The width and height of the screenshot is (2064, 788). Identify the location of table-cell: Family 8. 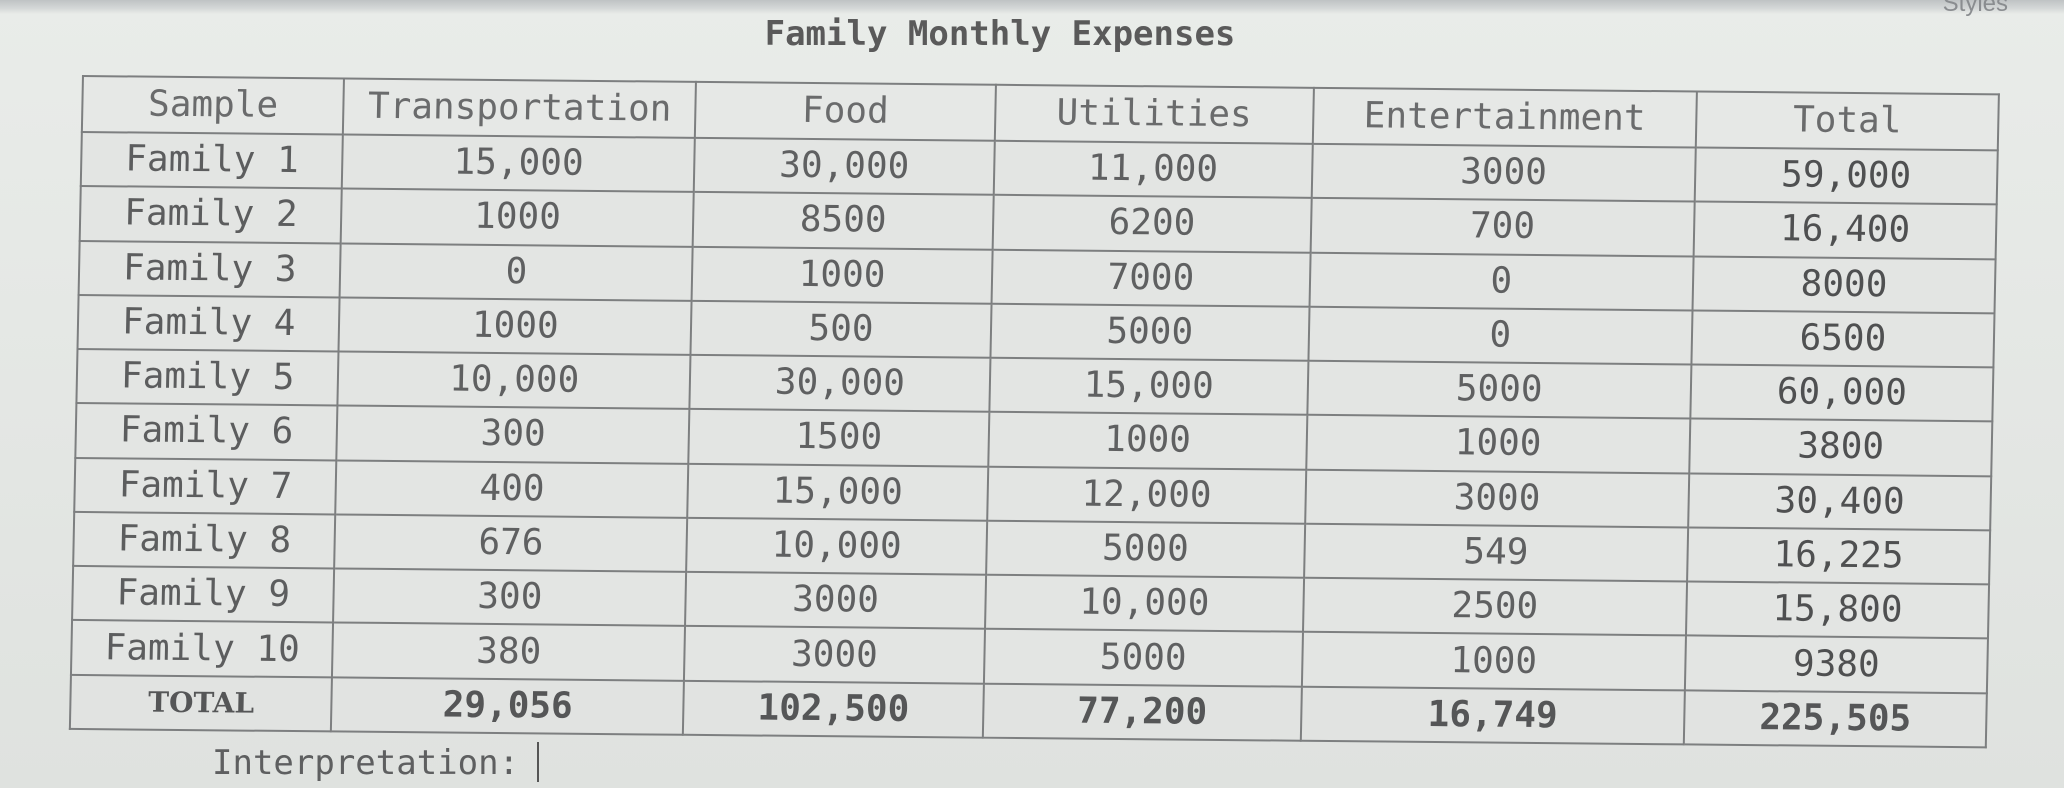
(204, 540).